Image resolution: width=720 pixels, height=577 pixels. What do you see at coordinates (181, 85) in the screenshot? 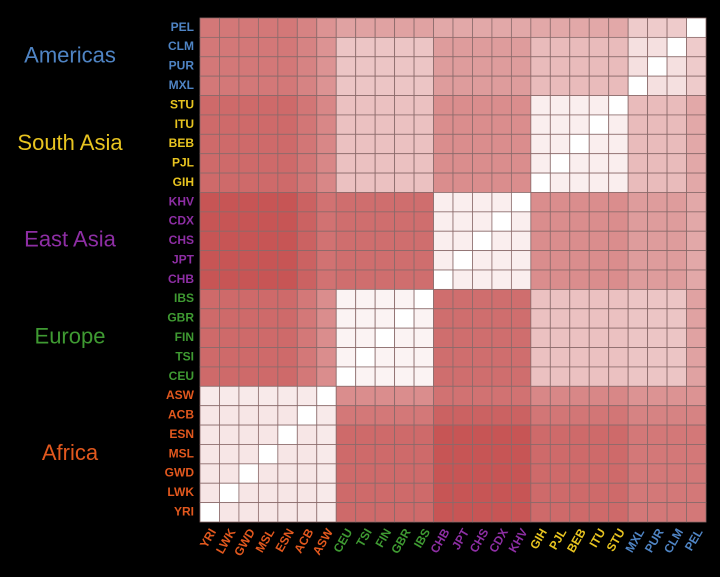
I see `row-label: MXL` at bounding box center [181, 85].